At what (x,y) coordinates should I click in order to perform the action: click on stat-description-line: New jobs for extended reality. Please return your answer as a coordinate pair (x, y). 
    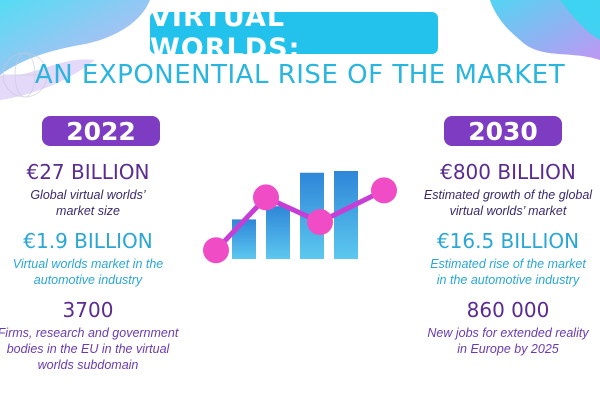
    Looking at the image, I should click on (508, 333).